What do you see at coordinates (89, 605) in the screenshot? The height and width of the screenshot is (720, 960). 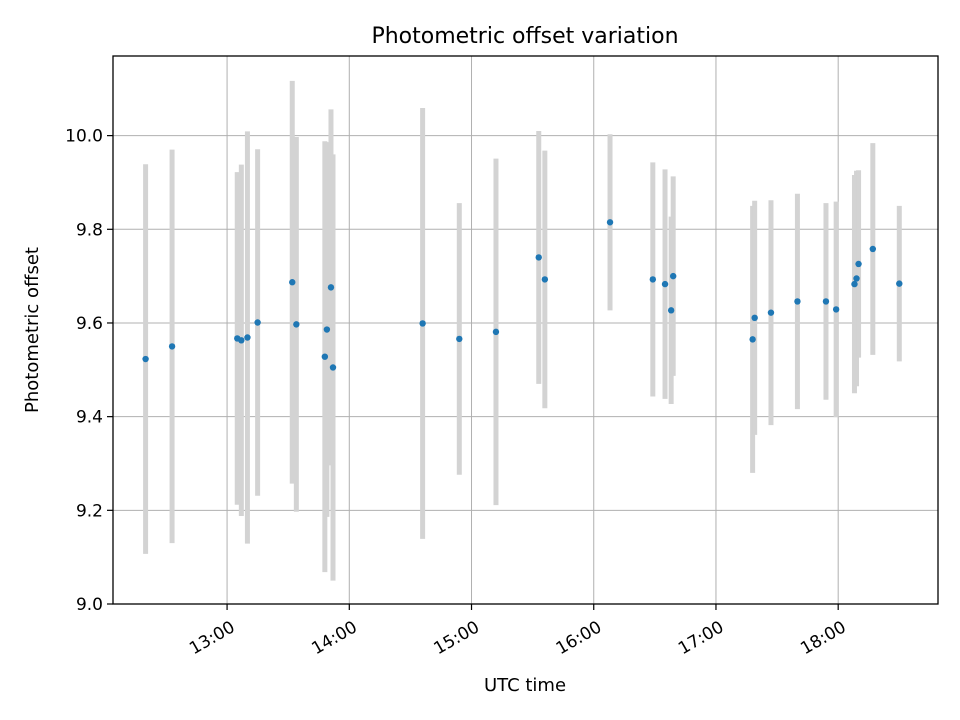 I see `y-tick-label-0: 9.0` at bounding box center [89, 605].